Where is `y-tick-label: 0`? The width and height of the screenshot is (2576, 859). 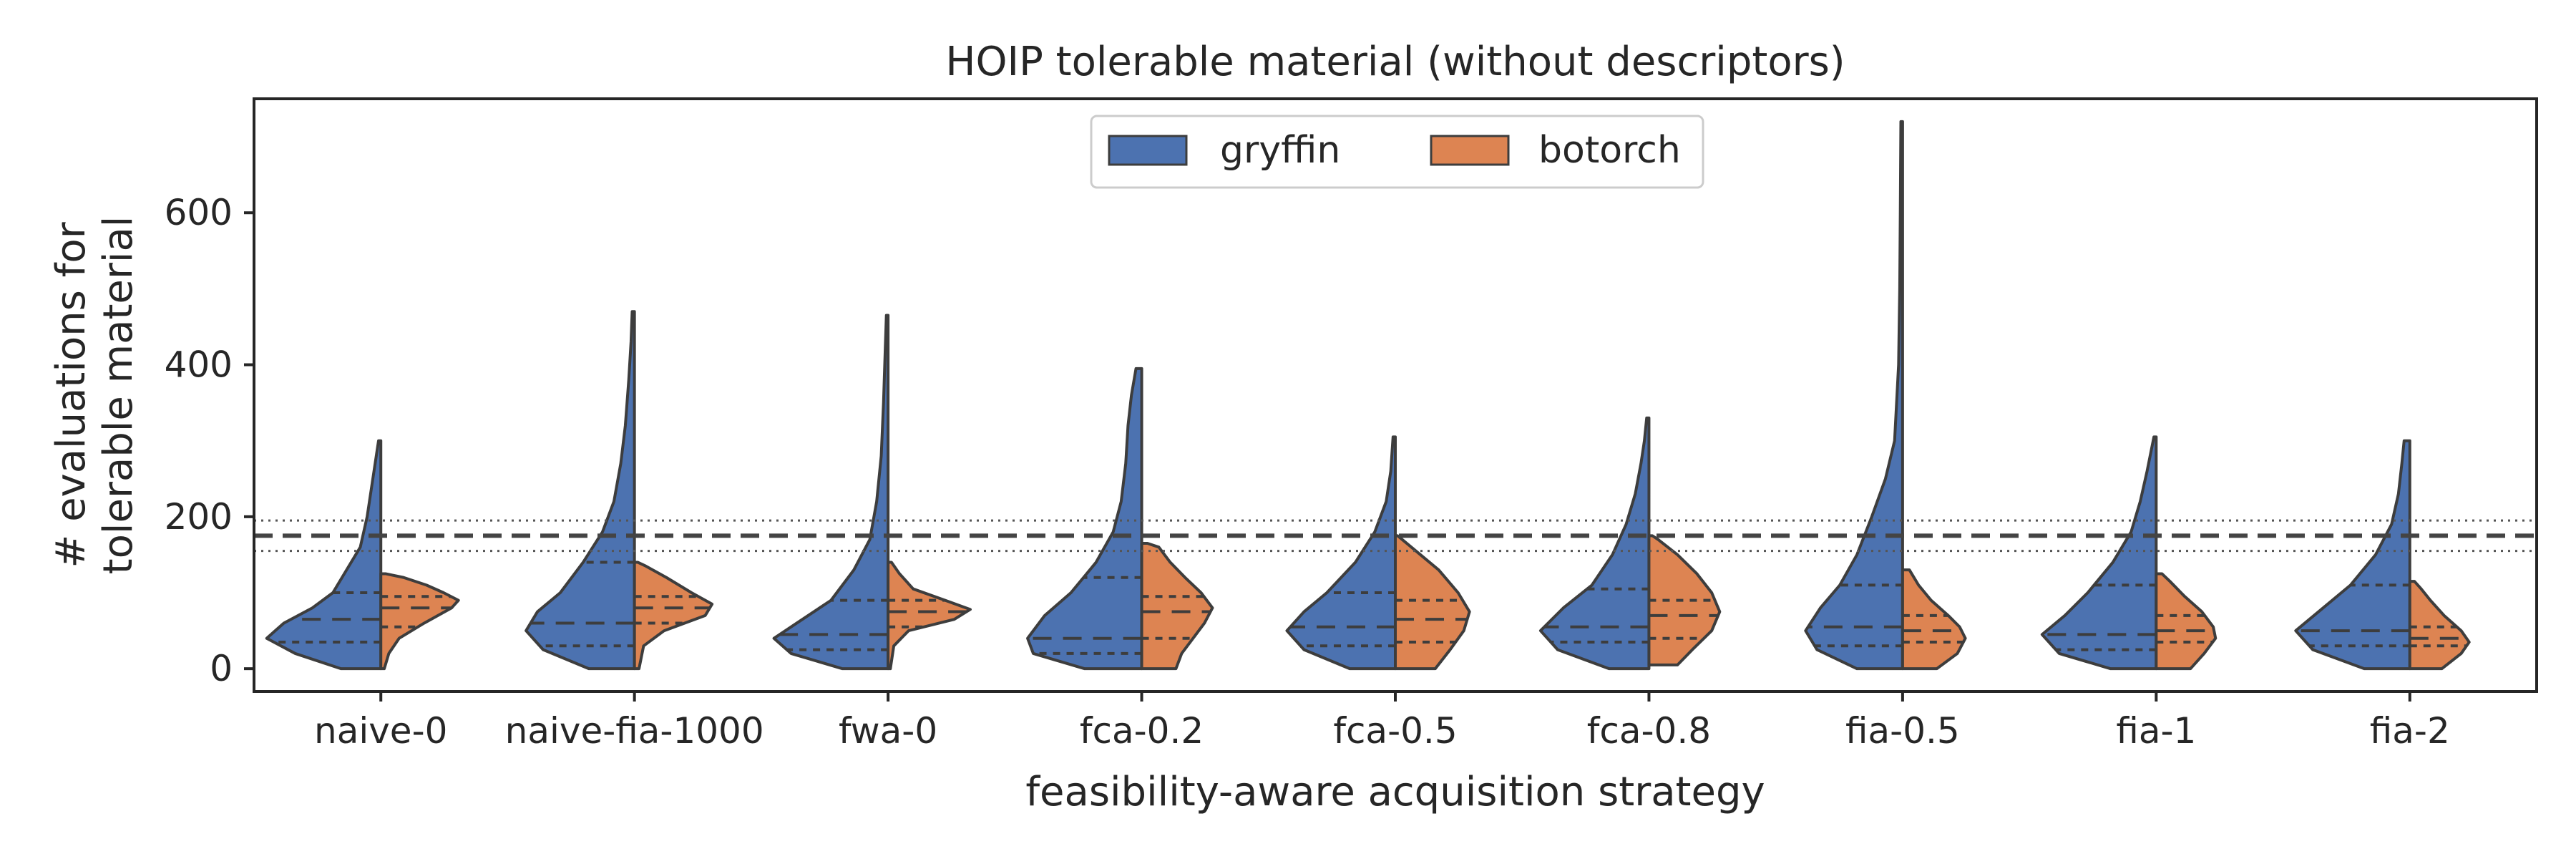 y-tick-label: 0 is located at coordinates (221, 668).